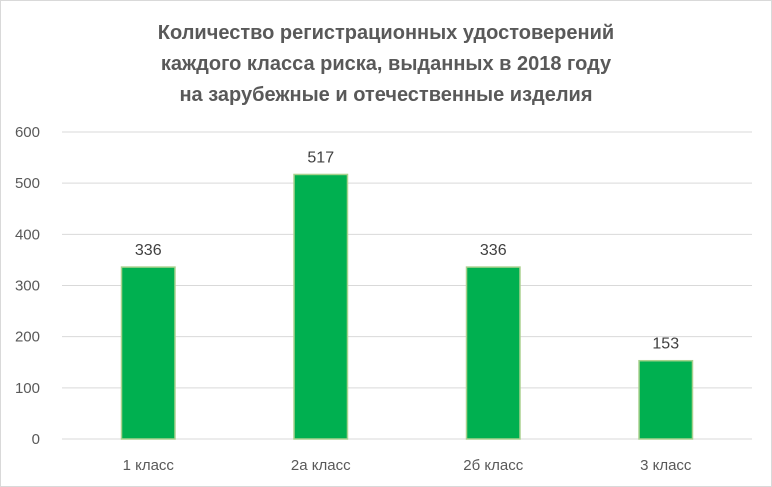  Describe the element at coordinates (665, 344) in the screenshot. I see `data-label: 153` at that location.